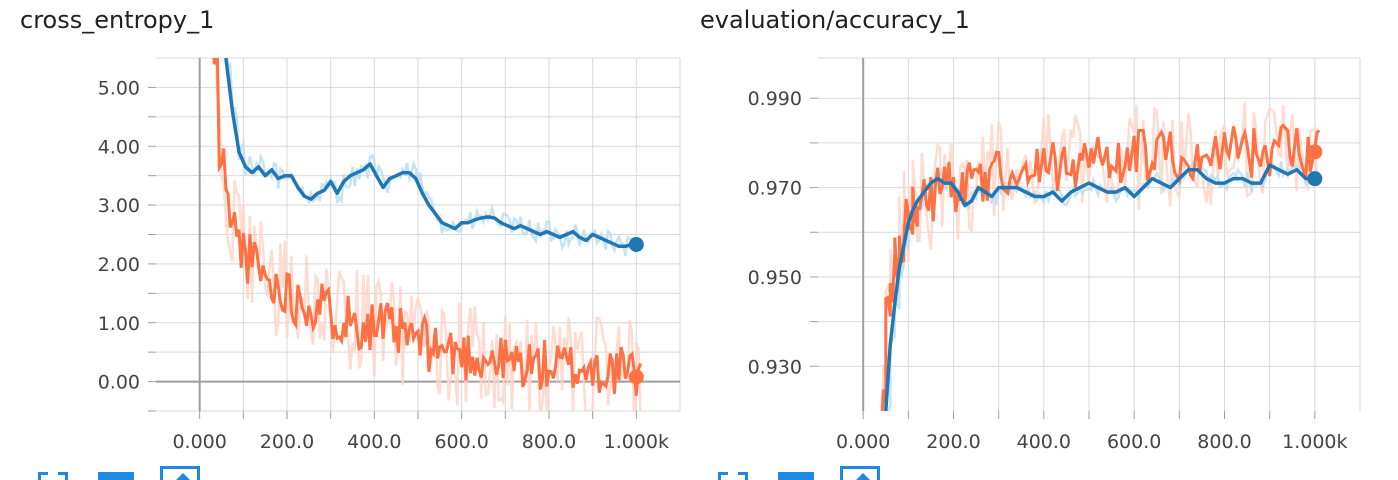  Describe the element at coordinates (119, 324) in the screenshot. I see `y-tick-label: 1.00` at that location.